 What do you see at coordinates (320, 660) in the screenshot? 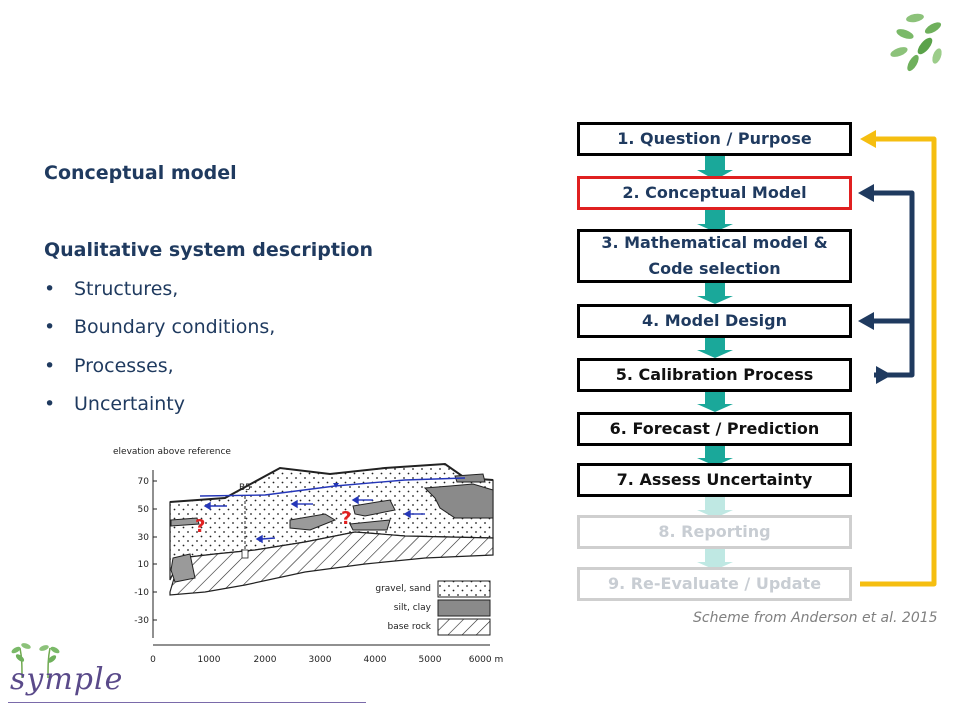
I see `x-tick-label: 3000` at bounding box center [320, 660].